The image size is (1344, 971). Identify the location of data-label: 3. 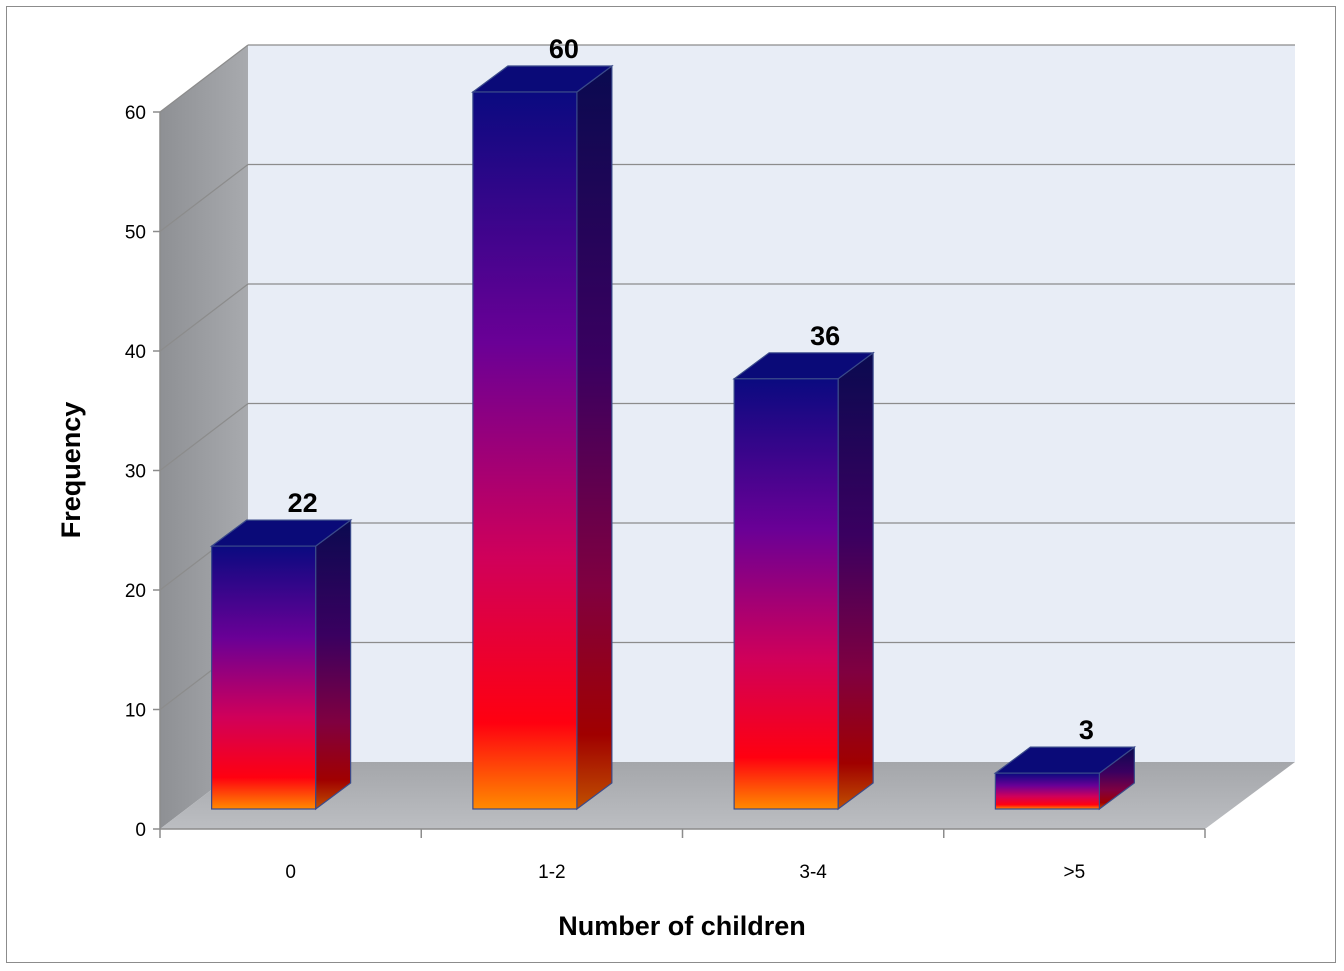
(1086, 730).